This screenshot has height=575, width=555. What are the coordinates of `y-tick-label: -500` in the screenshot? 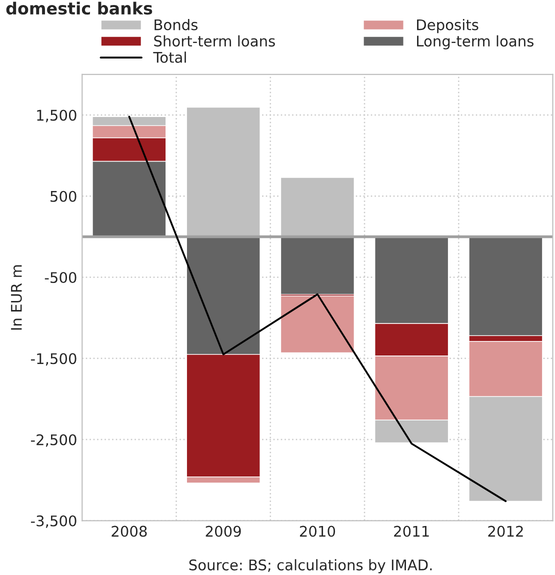 It's located at (60, 278).